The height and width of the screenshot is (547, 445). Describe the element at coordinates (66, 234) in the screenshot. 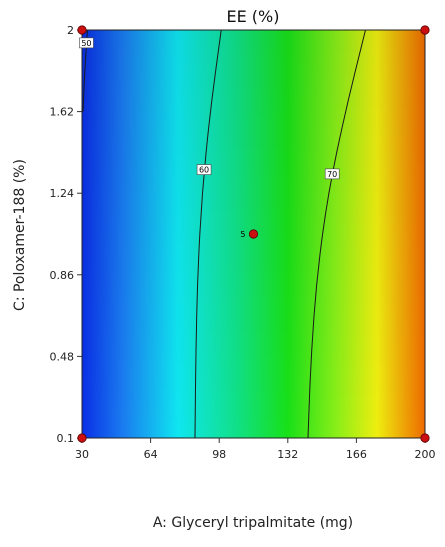

I see `y-axis: 0.1 0.48 0.86 1.24 1.62 2` at that location.